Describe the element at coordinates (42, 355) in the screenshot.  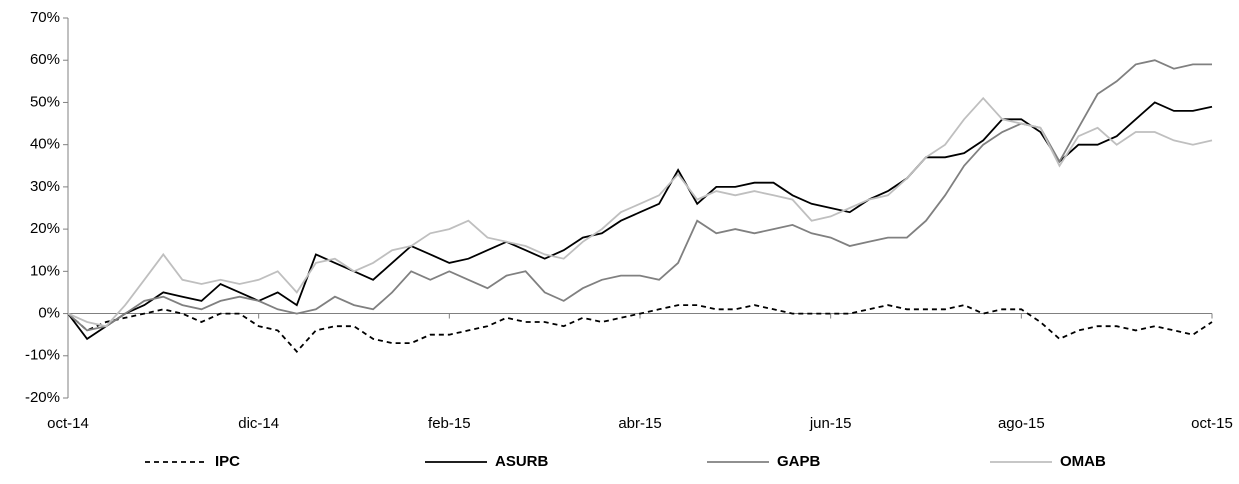
I see `y-tick-label: -10%` at that location.